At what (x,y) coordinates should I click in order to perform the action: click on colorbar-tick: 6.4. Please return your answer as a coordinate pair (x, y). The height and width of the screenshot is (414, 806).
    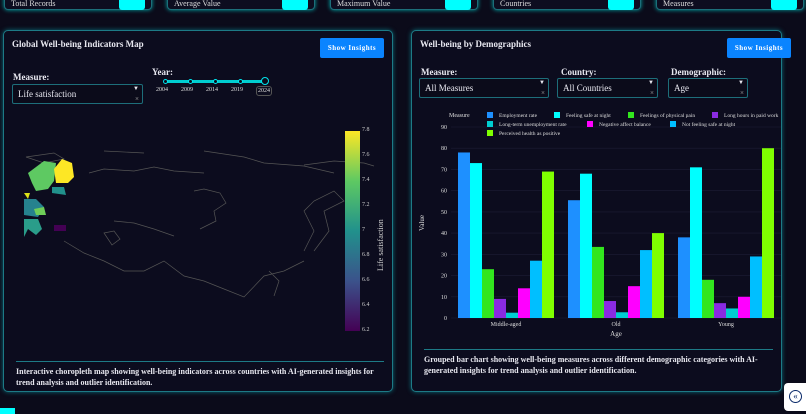
    Looking at the image, I should click on (366, 305).